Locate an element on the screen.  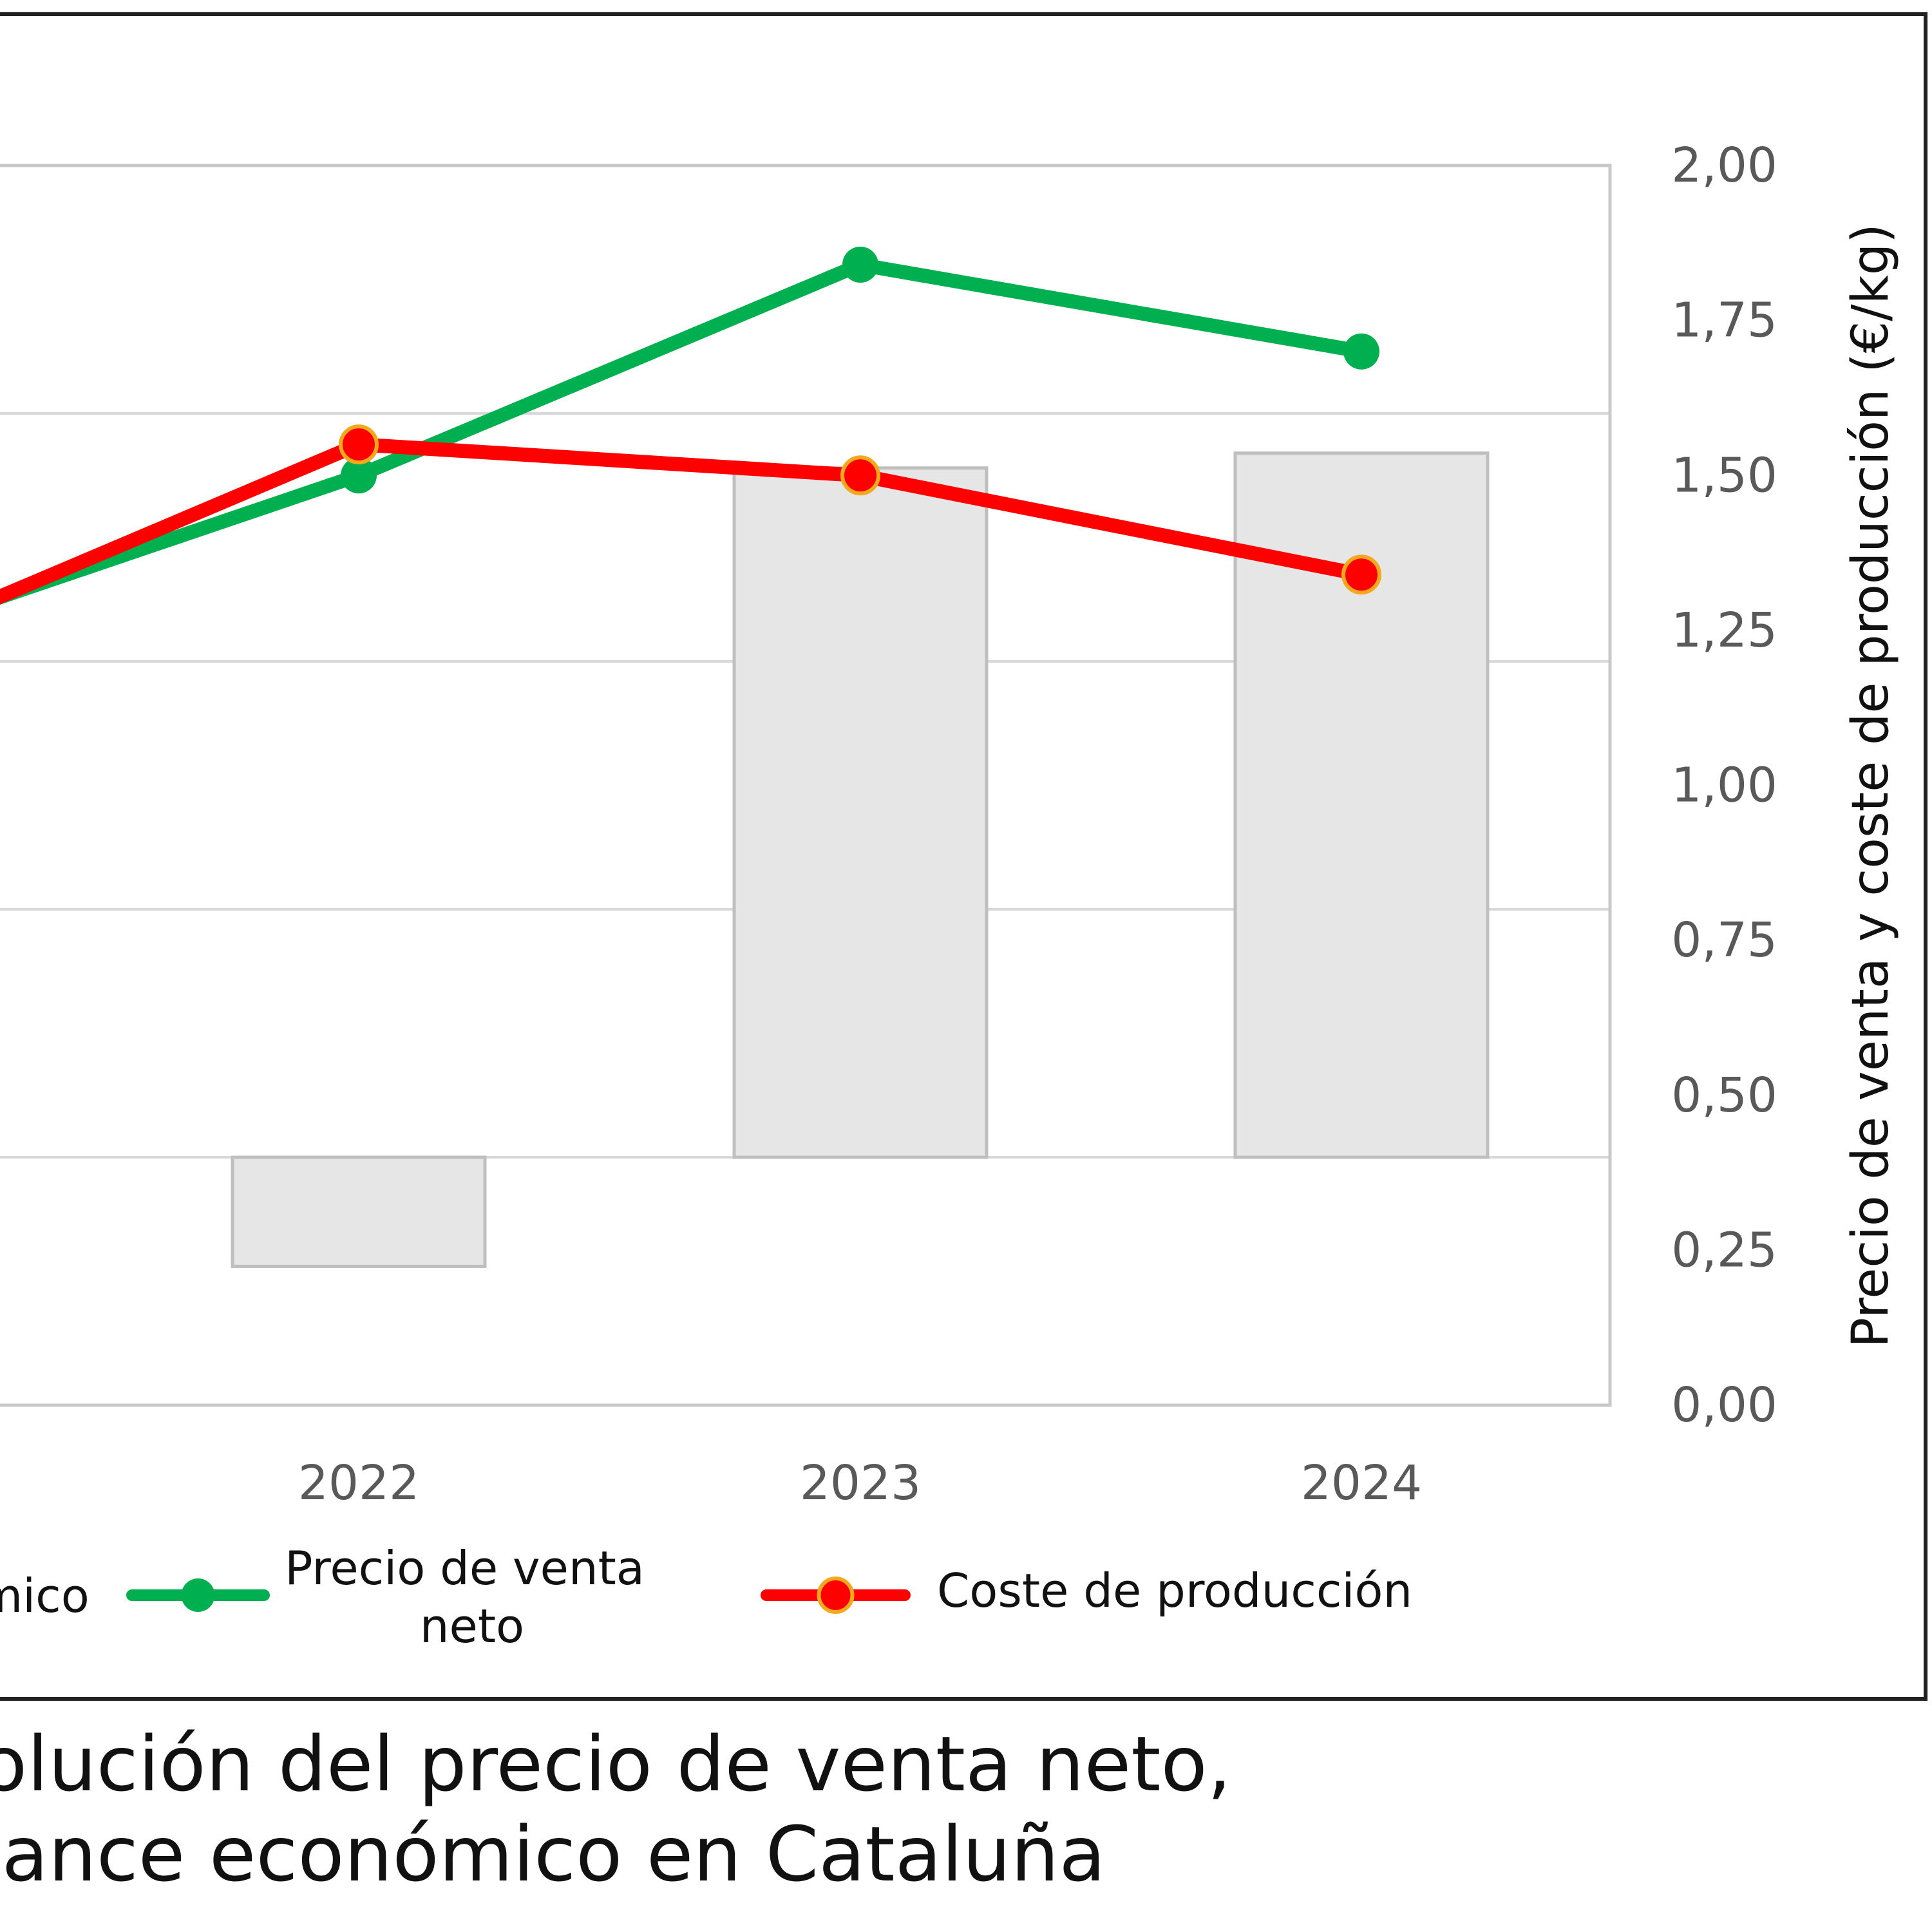
right-tick-label: 1,25 is located at coordinates (1724, 630).